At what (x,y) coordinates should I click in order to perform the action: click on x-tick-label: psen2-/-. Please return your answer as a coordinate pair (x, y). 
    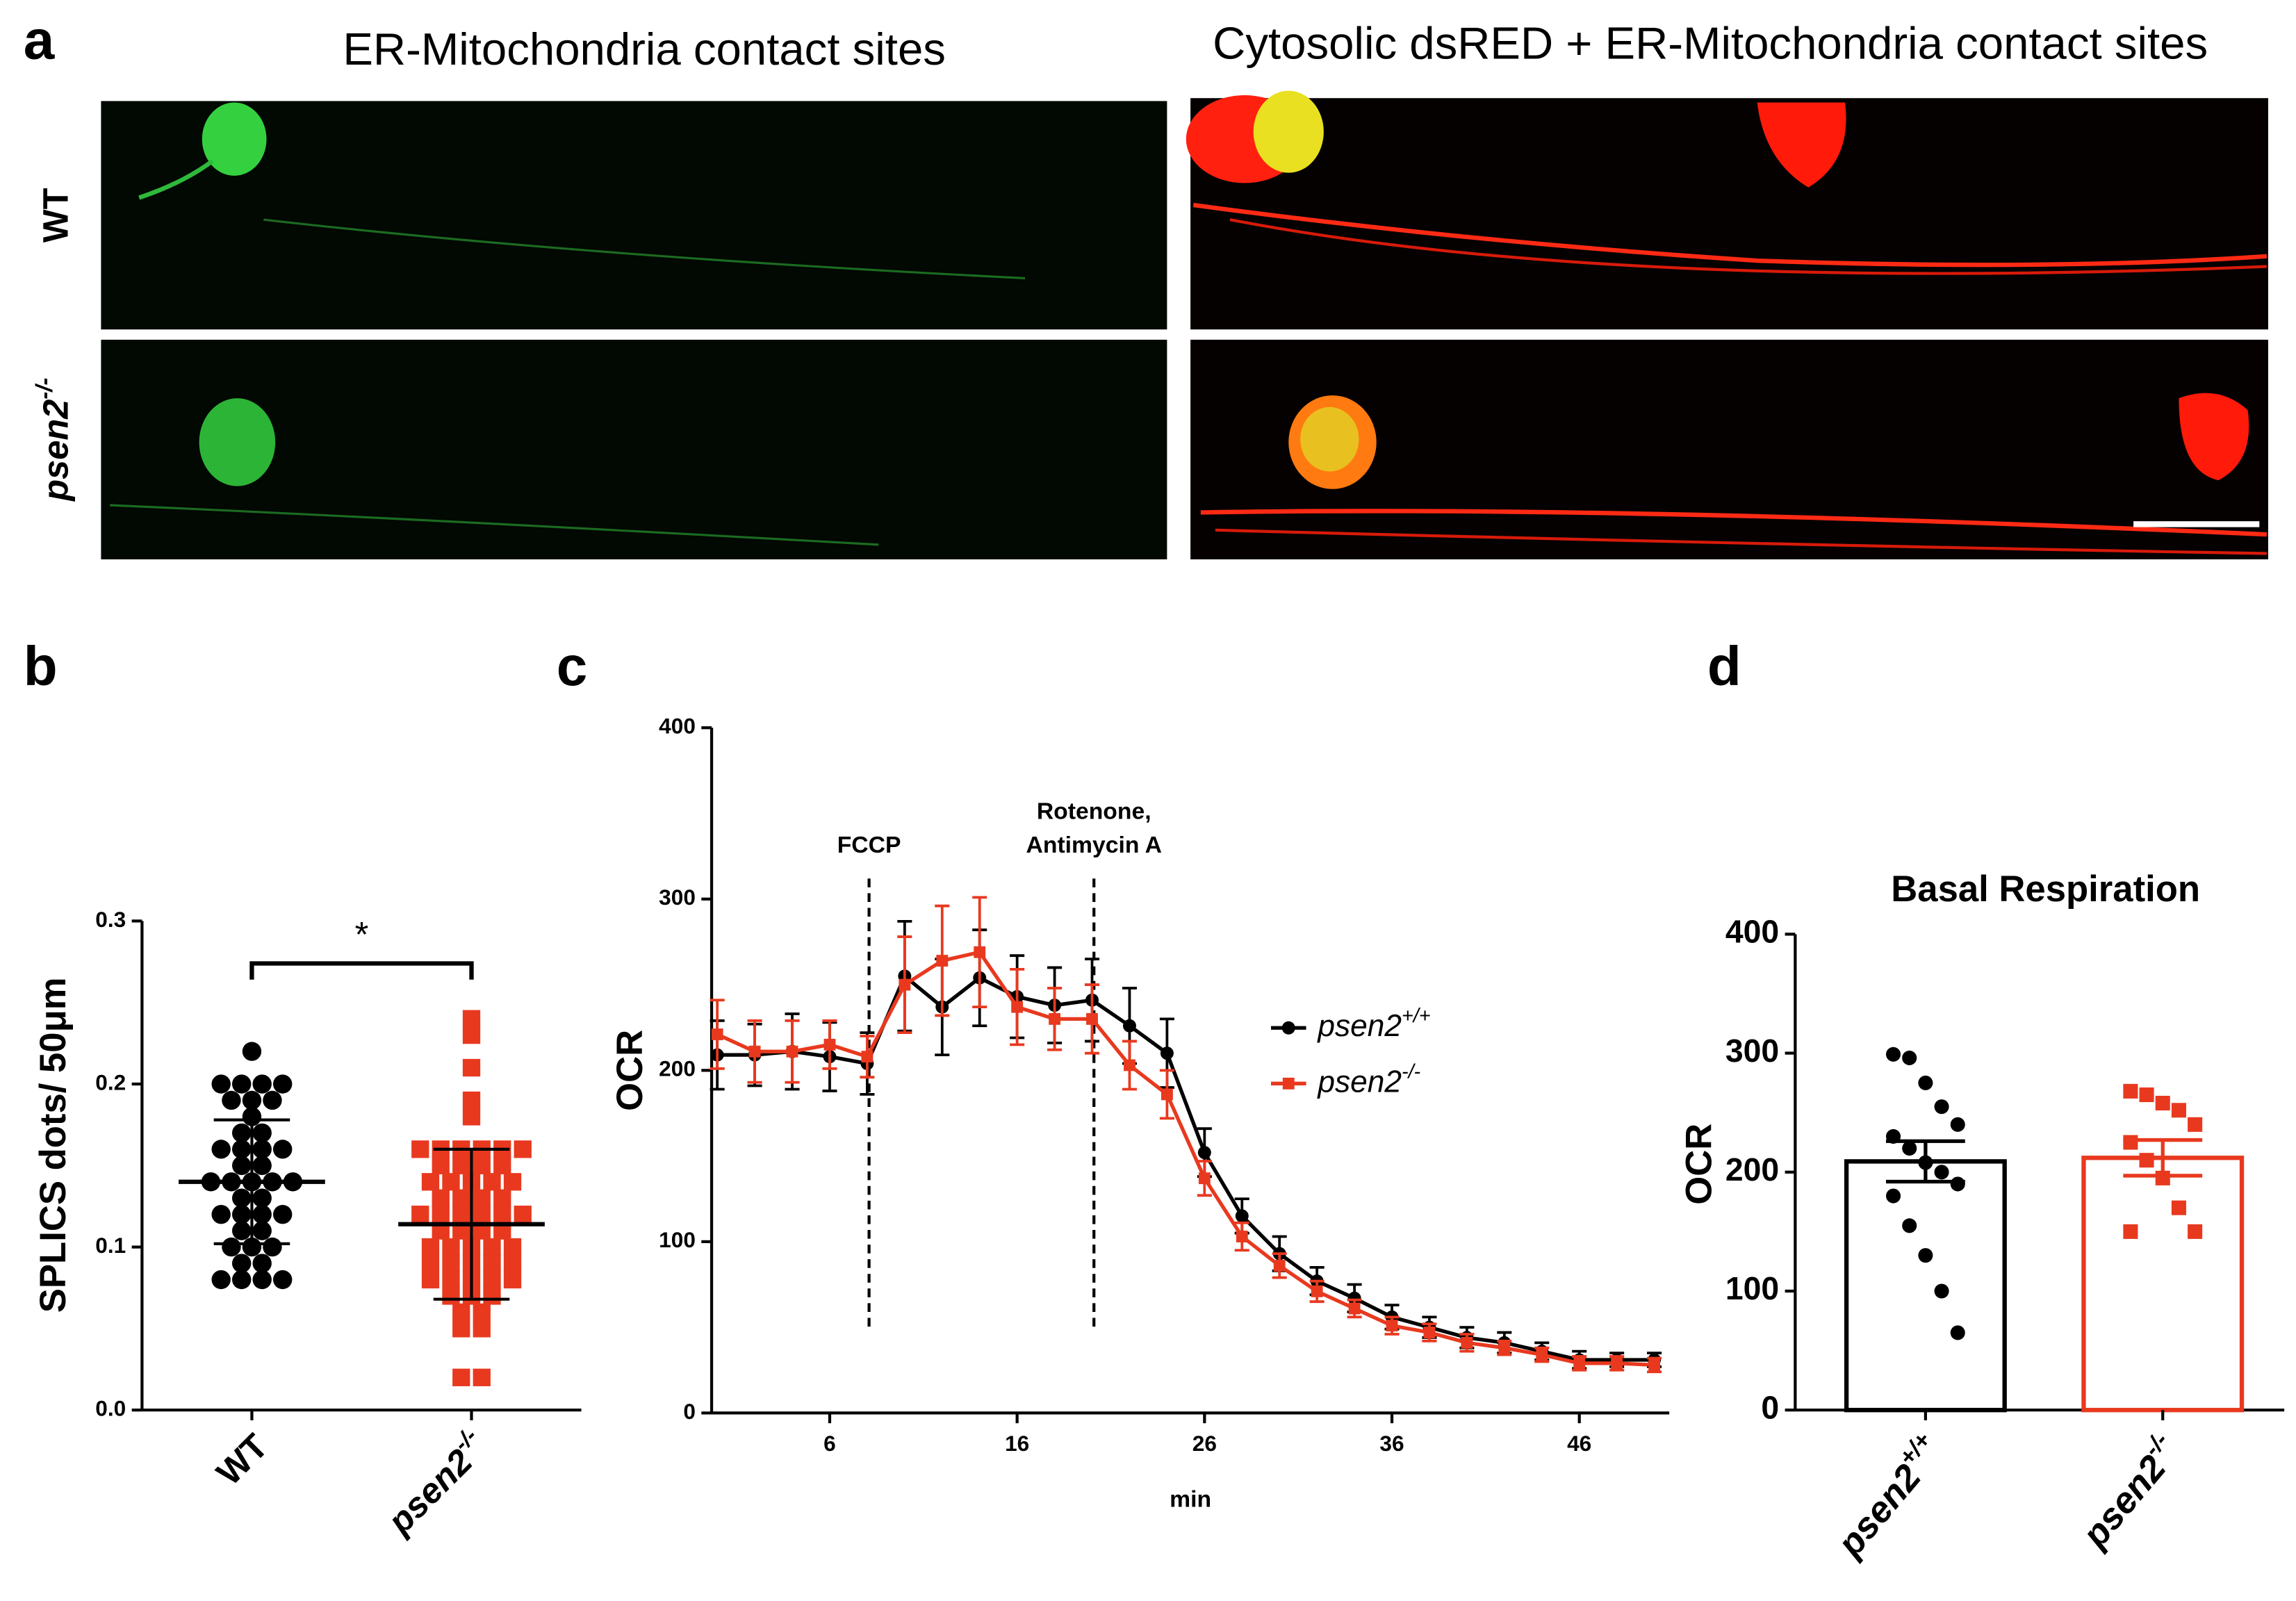
    Looking at the image, I should click on (435, 1482).